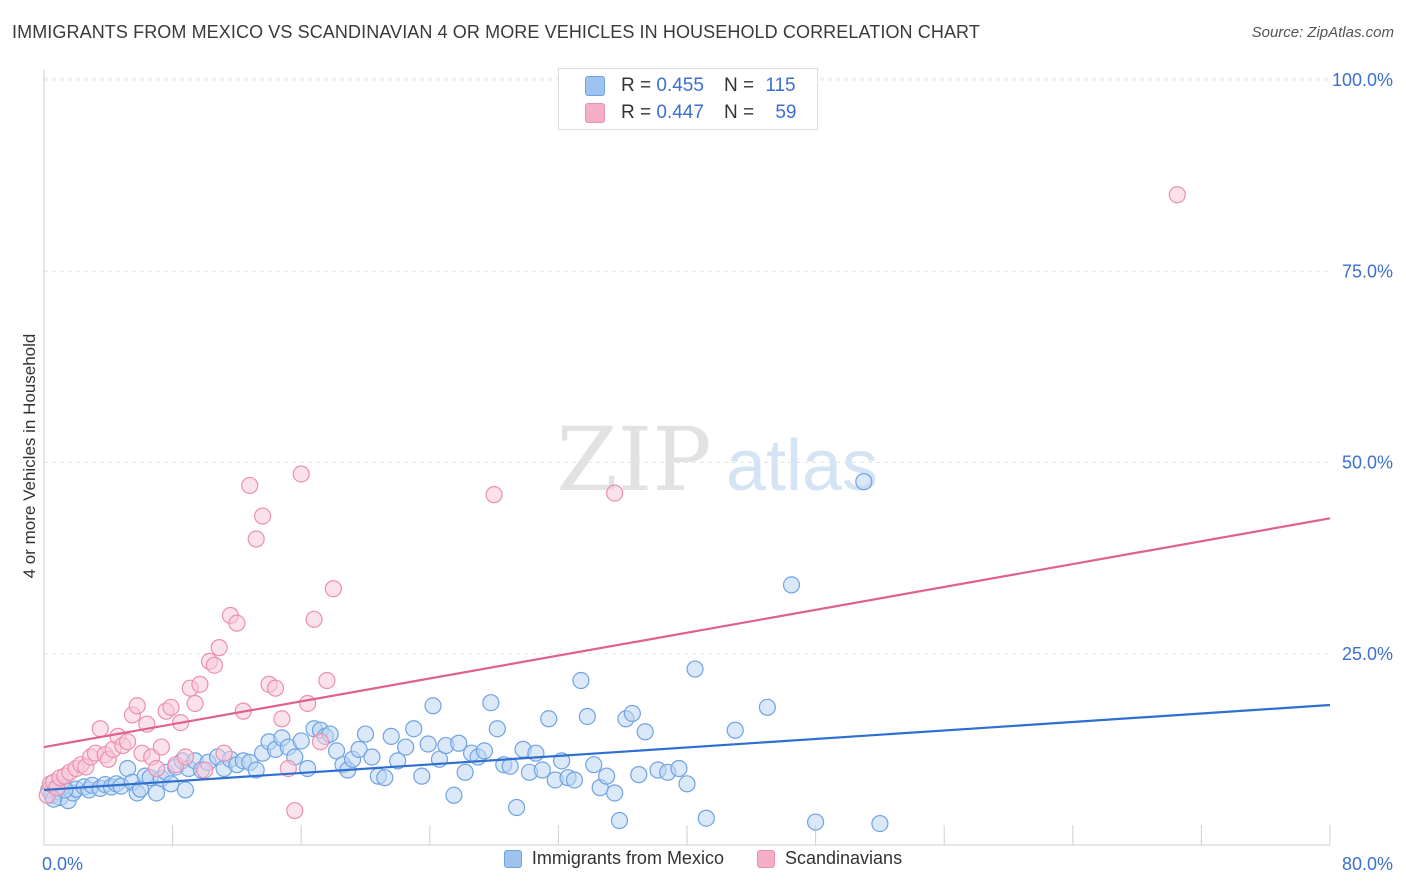 The height and width of the screenshot is (892, 1406). Describe the element at coordinates (512, 858) in the screenshot. I see `legend-swatch-mexico` at that location.